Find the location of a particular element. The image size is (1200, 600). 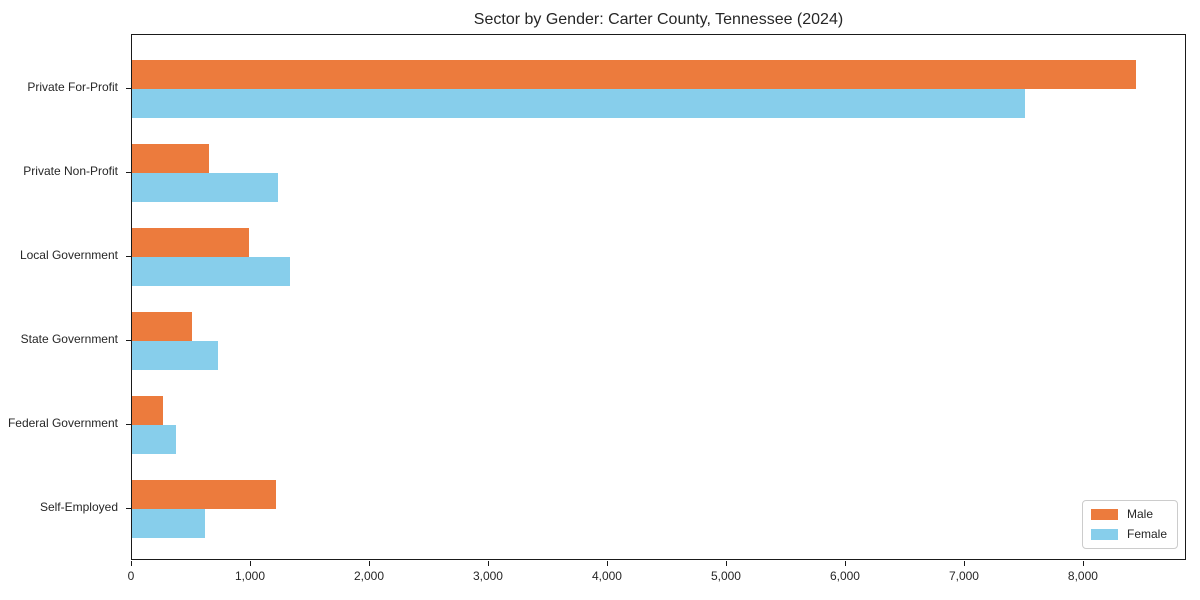

x-tick-label-5000: 5,000 is located at coordinates (725, 576).